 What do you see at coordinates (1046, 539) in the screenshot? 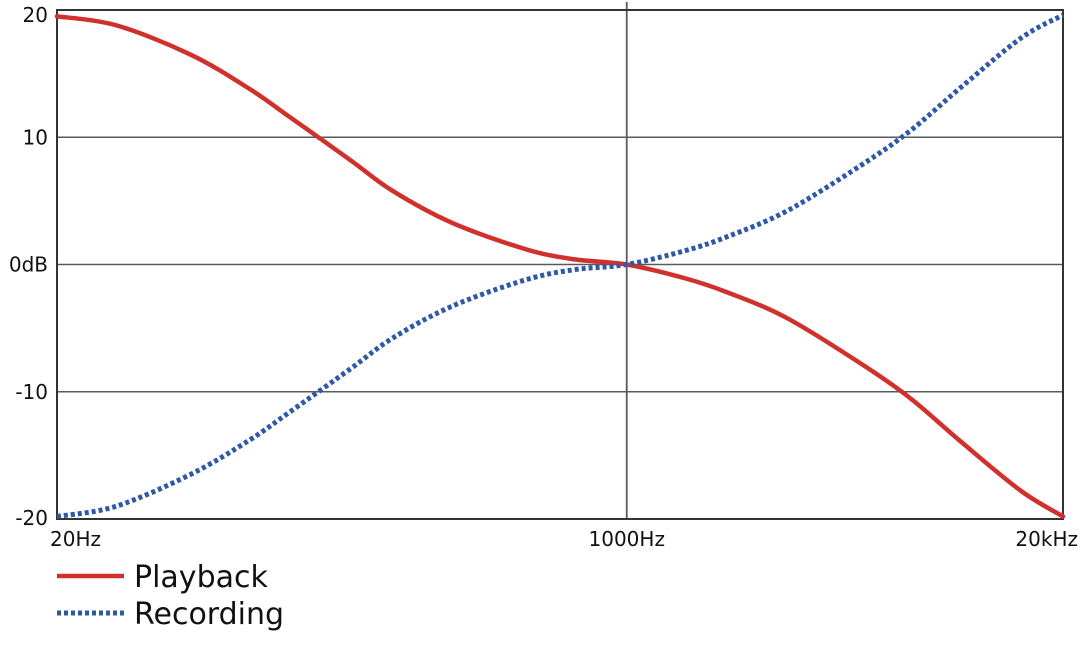
I see `x-tick-label: 20kHz` at bounding box center [1046, 539].